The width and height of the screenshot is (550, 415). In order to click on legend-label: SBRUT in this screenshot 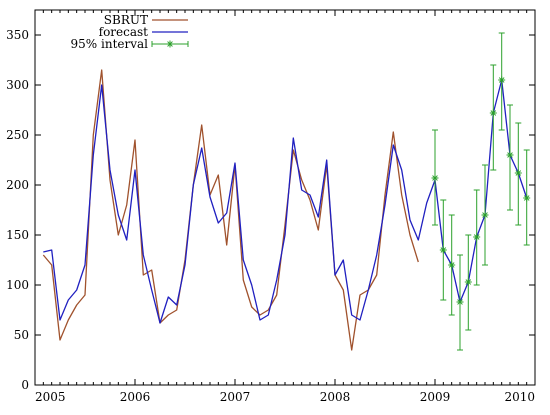, I will do `click(126, 20)`.